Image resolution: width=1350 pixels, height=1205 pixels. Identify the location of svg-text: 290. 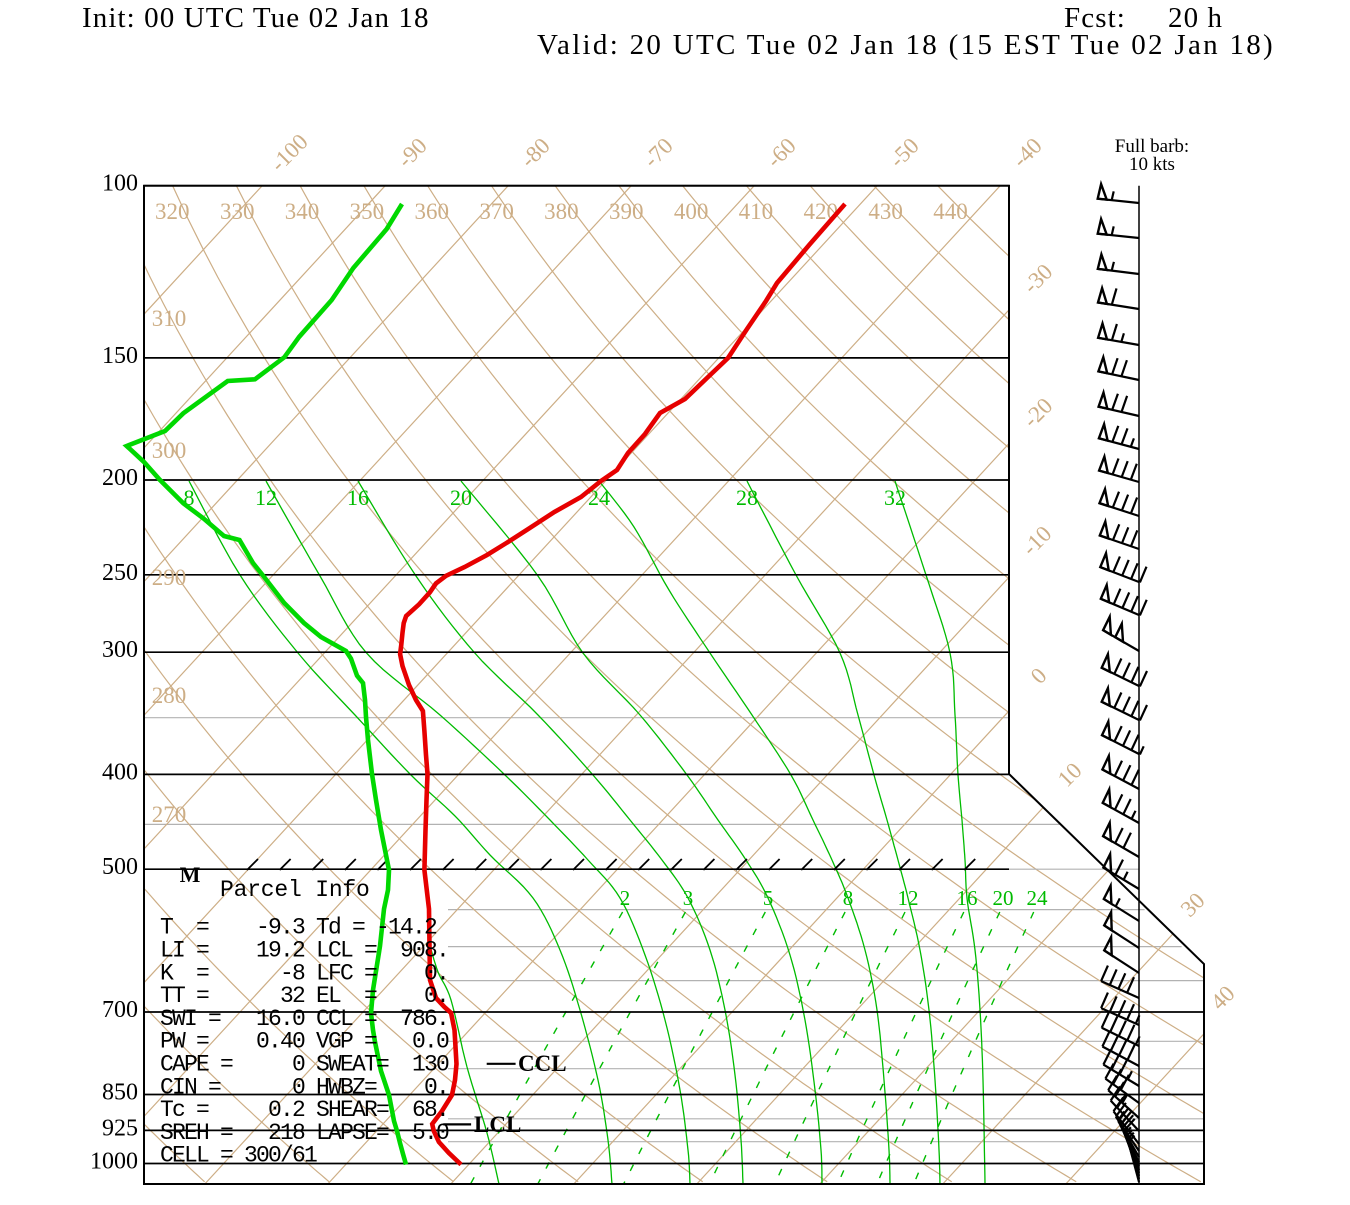
(169, 577).